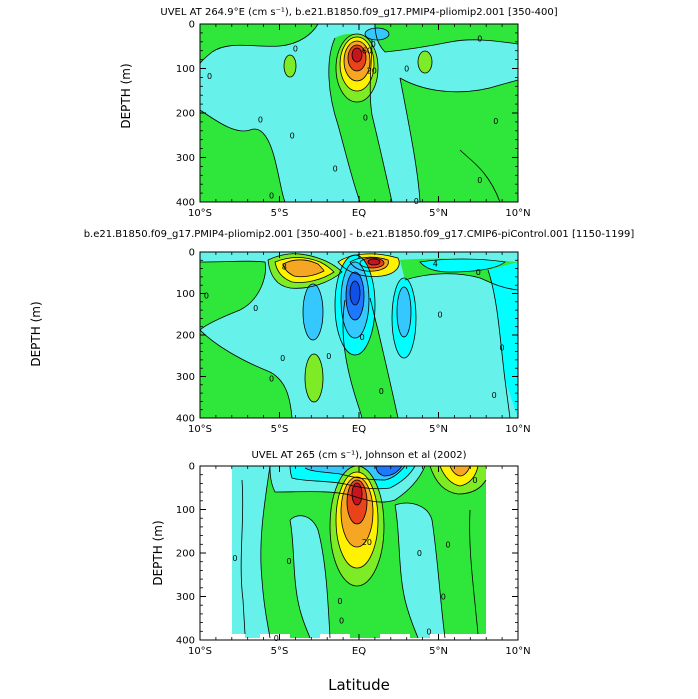 The width and height of the screenshot is (698, 699). I want to click on panel-2-east-flank-sky, so click(404, 312).